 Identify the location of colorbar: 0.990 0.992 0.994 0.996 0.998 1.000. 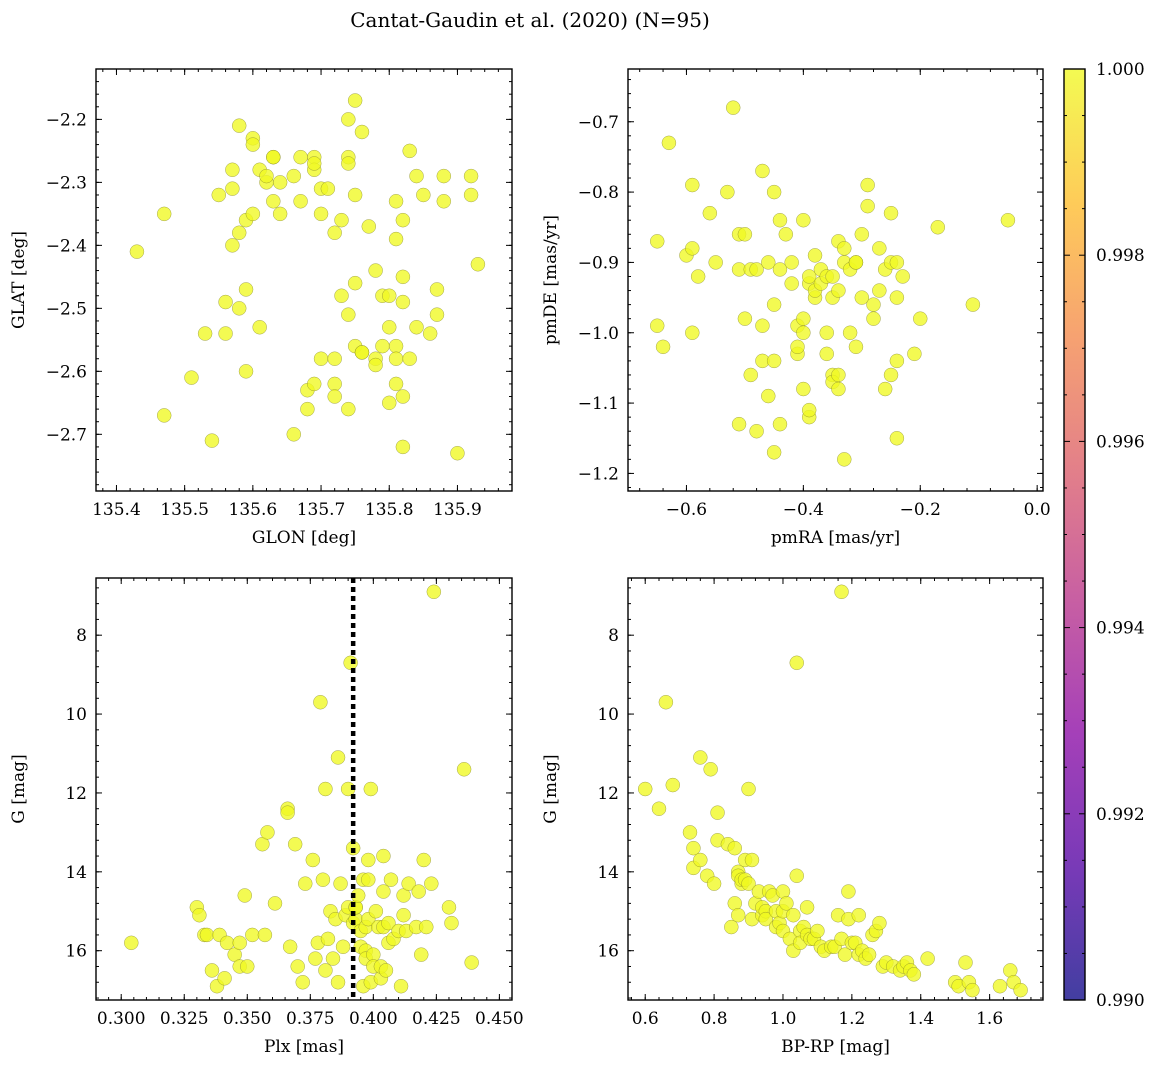
(1104, 535).